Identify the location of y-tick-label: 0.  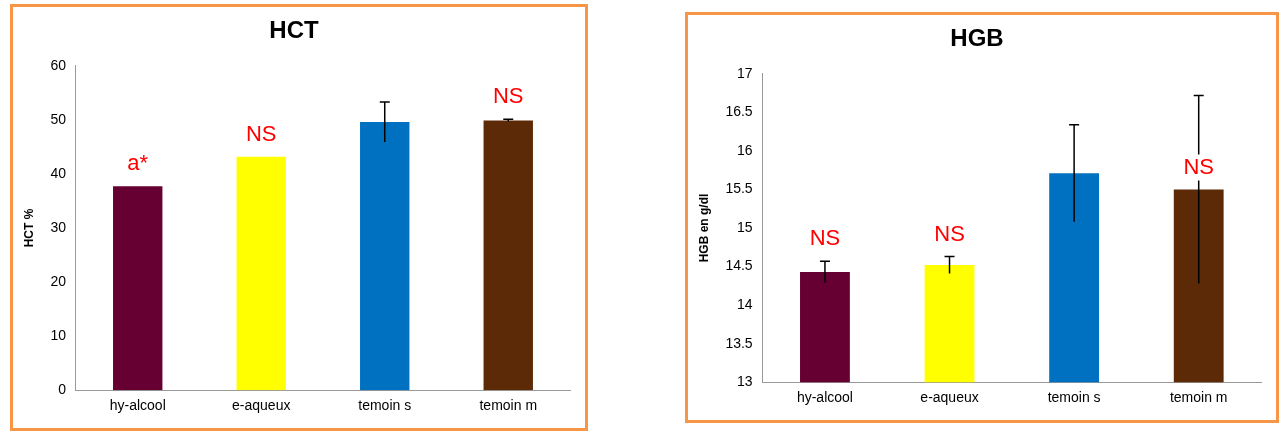
(62, 389).